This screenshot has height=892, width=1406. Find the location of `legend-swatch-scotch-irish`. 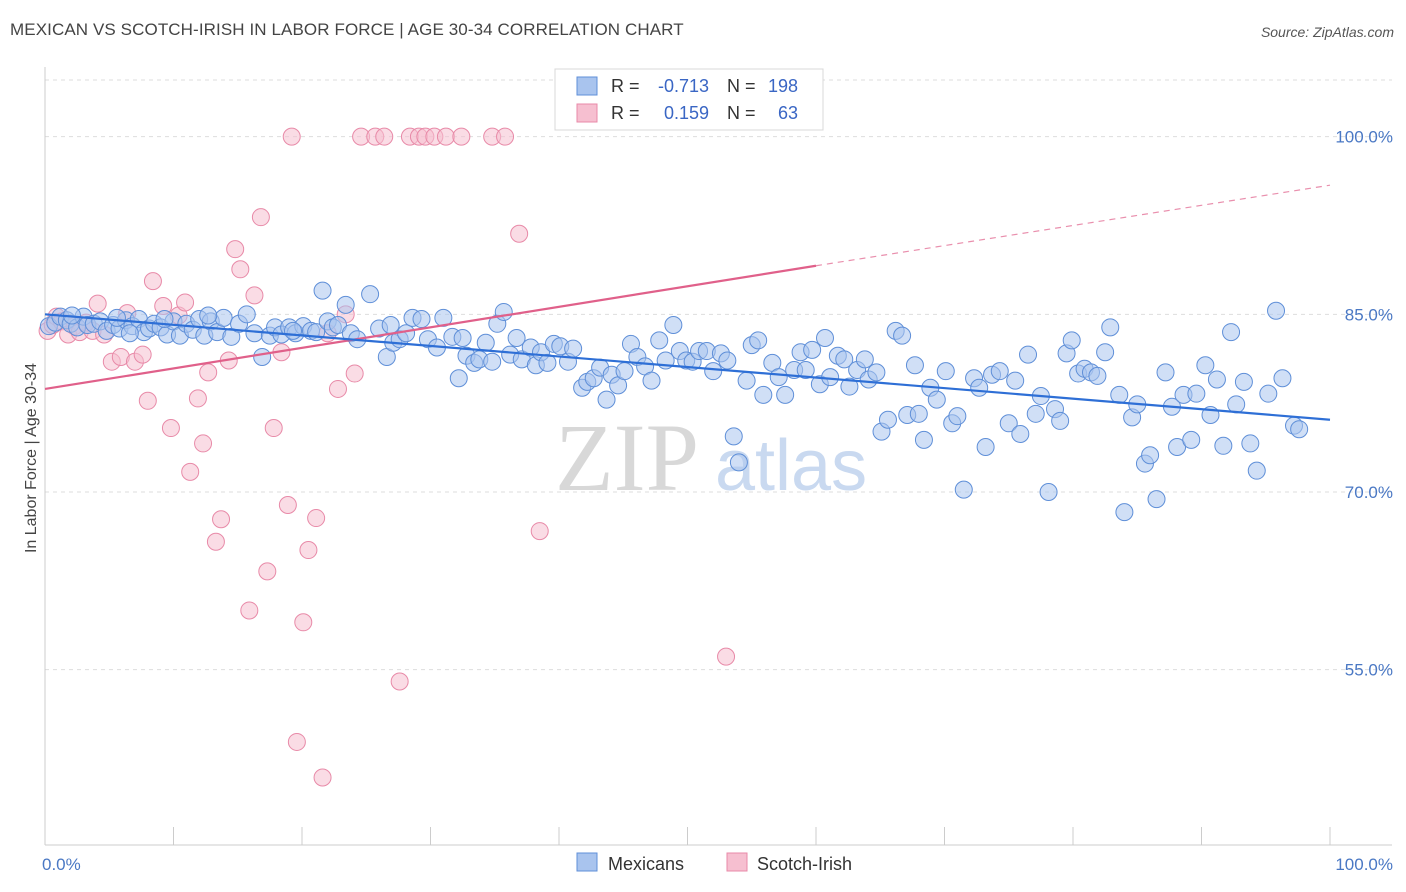

legend-swatch-scotch-irish is located at coordinates (587, 113).